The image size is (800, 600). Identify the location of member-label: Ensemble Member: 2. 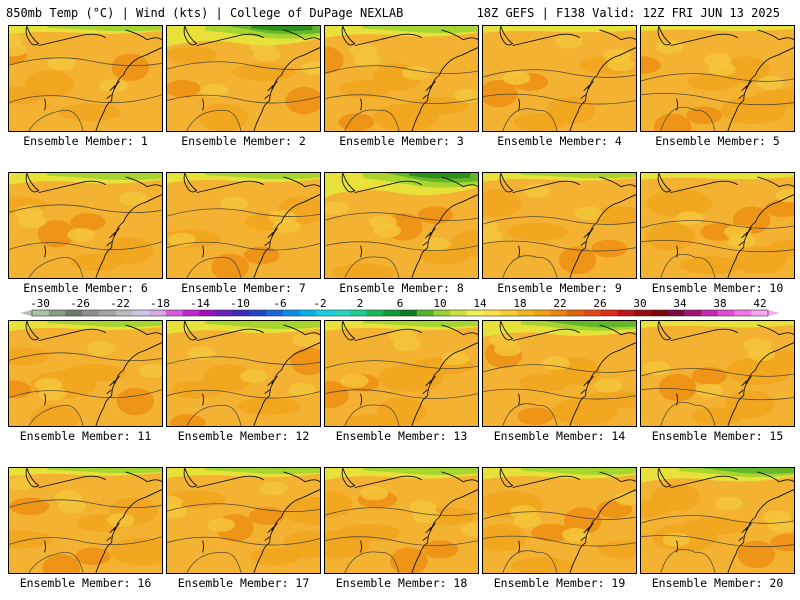
(243, 141).